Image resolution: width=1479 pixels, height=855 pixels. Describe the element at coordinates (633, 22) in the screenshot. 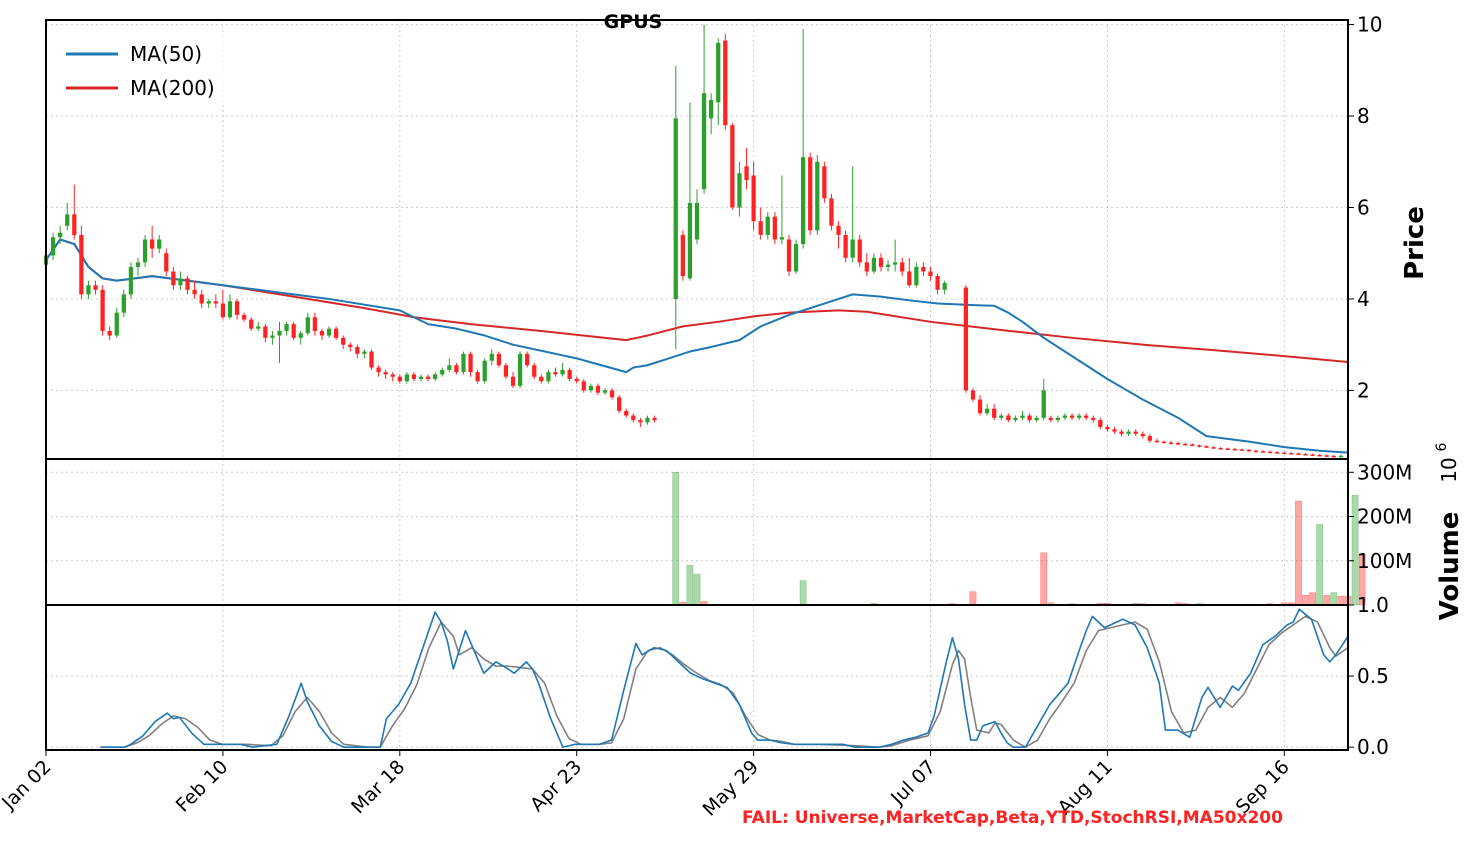

I see `chart-title: GPUS` at that location.